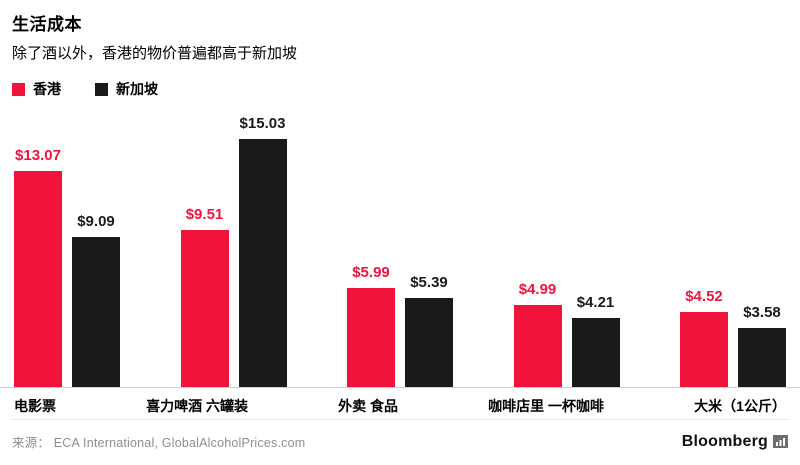 The image size is (800, 465). What do you see at coordinates (155, 53) in the screenshot?
I see `page-subtitle: 除了酒以外，香港的物价普遍都高于新加坡` at bounding box center [155, 53].